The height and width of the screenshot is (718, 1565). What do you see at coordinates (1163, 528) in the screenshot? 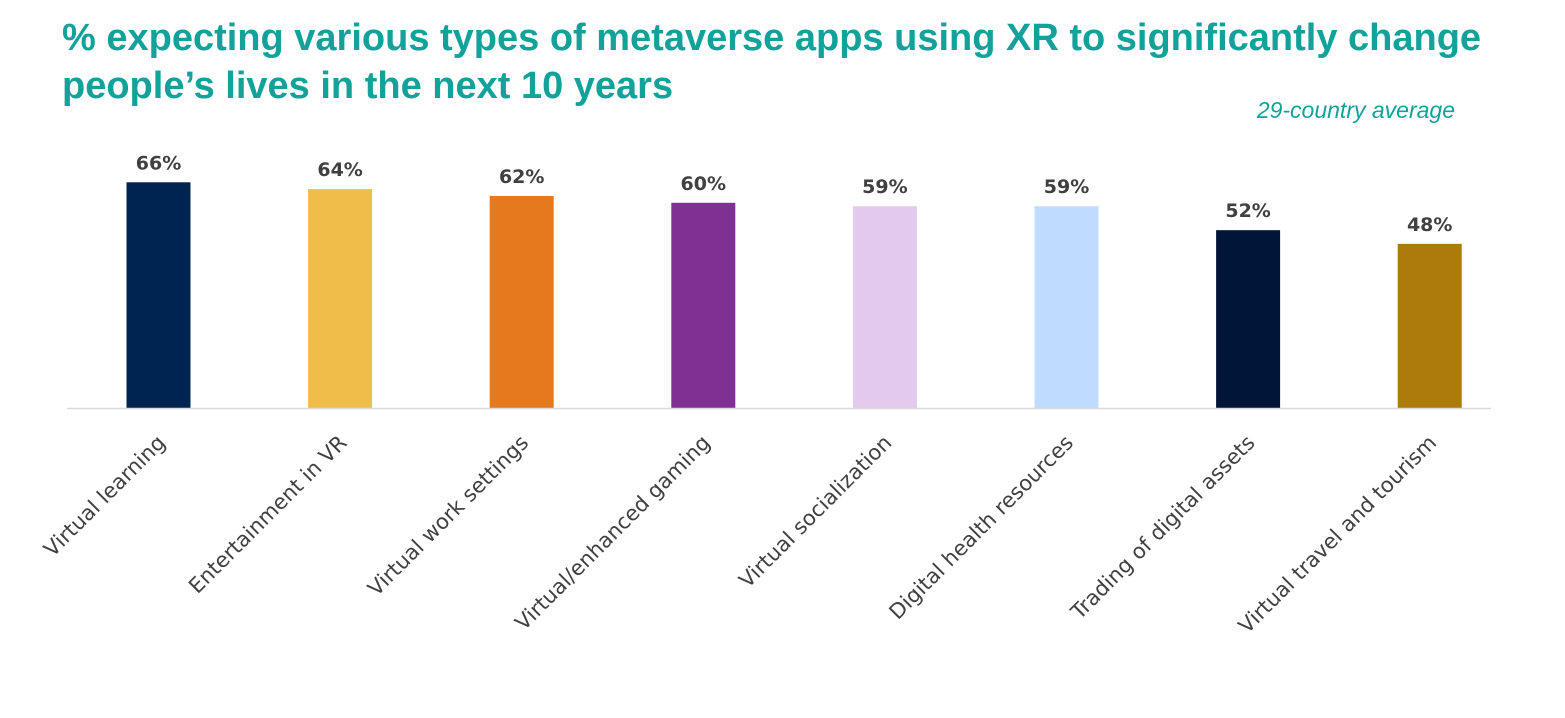
I see `category-label-6: Trading of digital assets` at bounding box center [1163, 528].